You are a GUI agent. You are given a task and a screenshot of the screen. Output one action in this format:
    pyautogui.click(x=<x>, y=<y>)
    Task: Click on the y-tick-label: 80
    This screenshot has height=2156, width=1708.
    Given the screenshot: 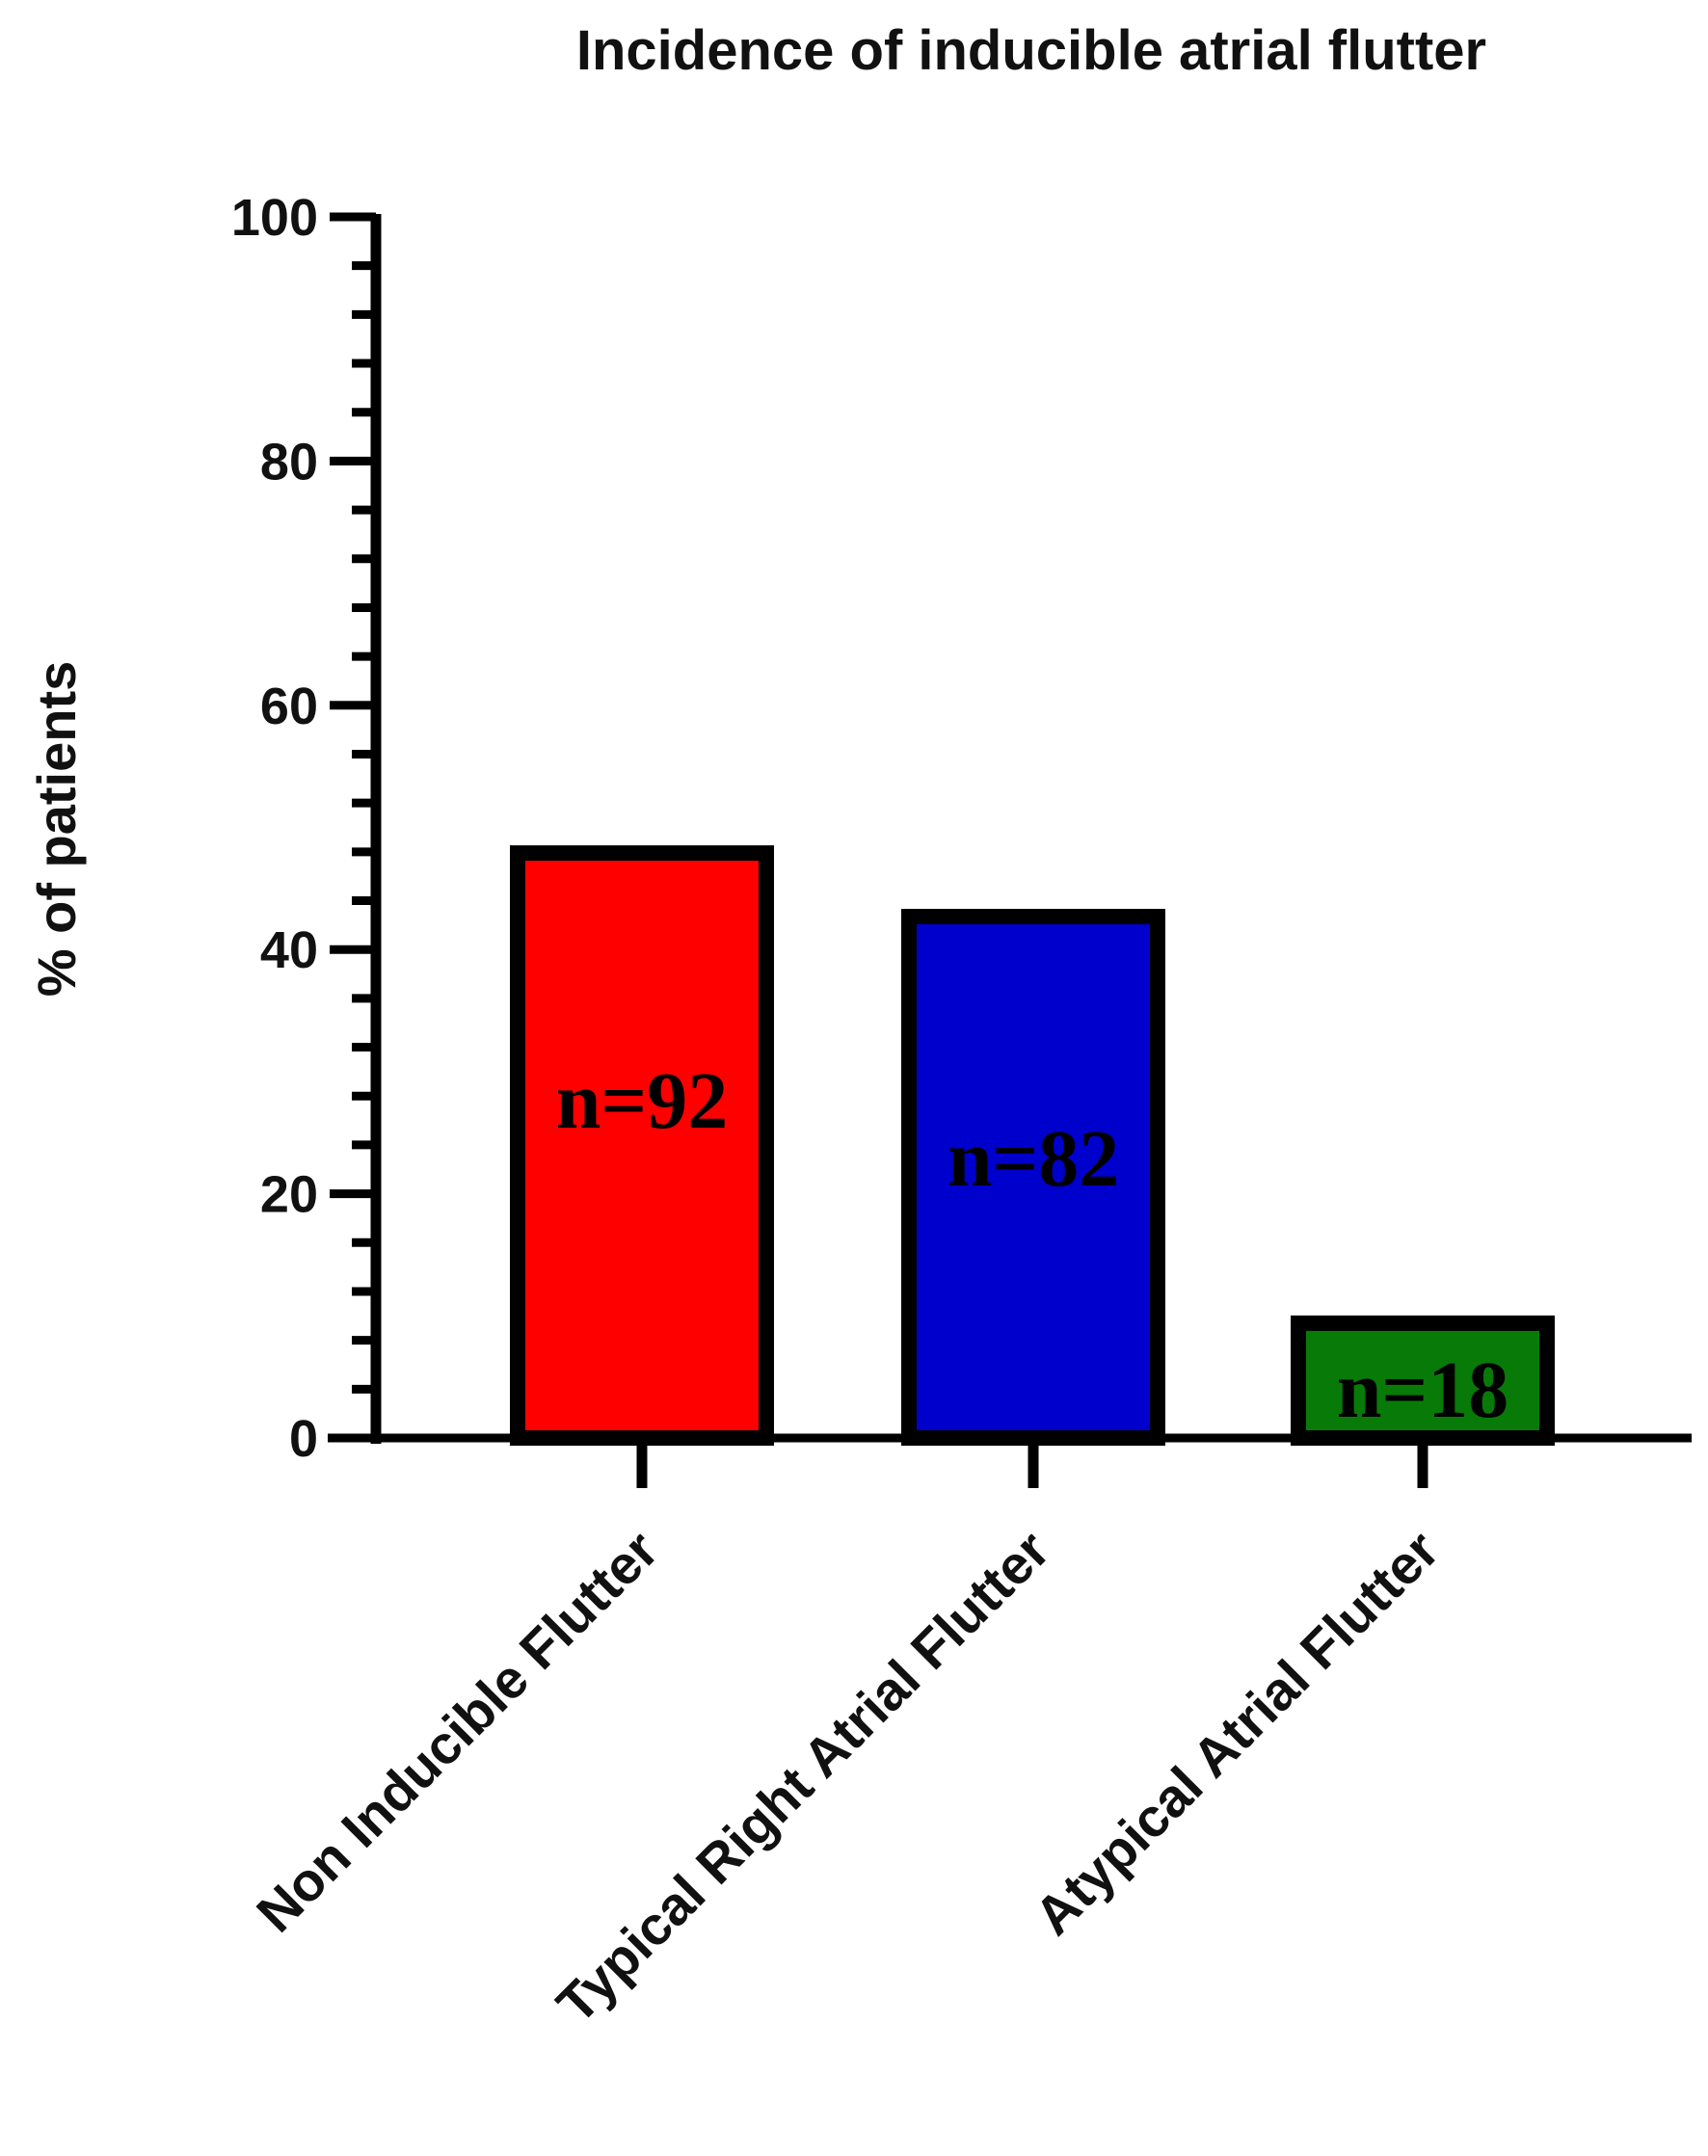 What is the action you would take?
    pyautogui.click(x=289, y=462)
    